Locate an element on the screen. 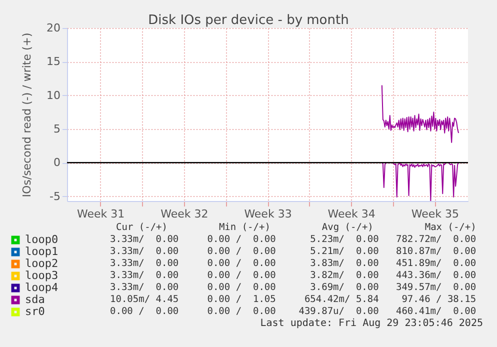  y-axis-title: IOs/second read (-) / write (+) is located at coordinates (27, 115).